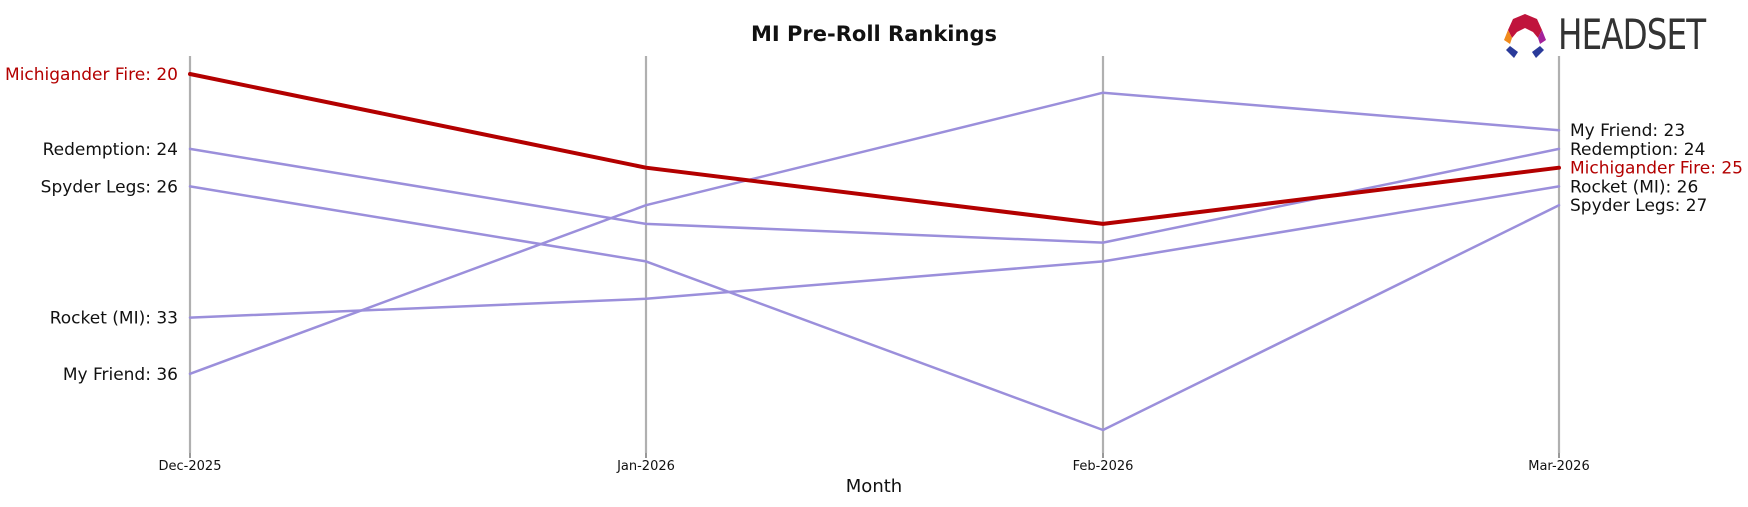 Image resolution: width=1748 pixels, height=507 pixels. I want to click on left-series-label: Michigander Fire: 20, so click(91, 75).